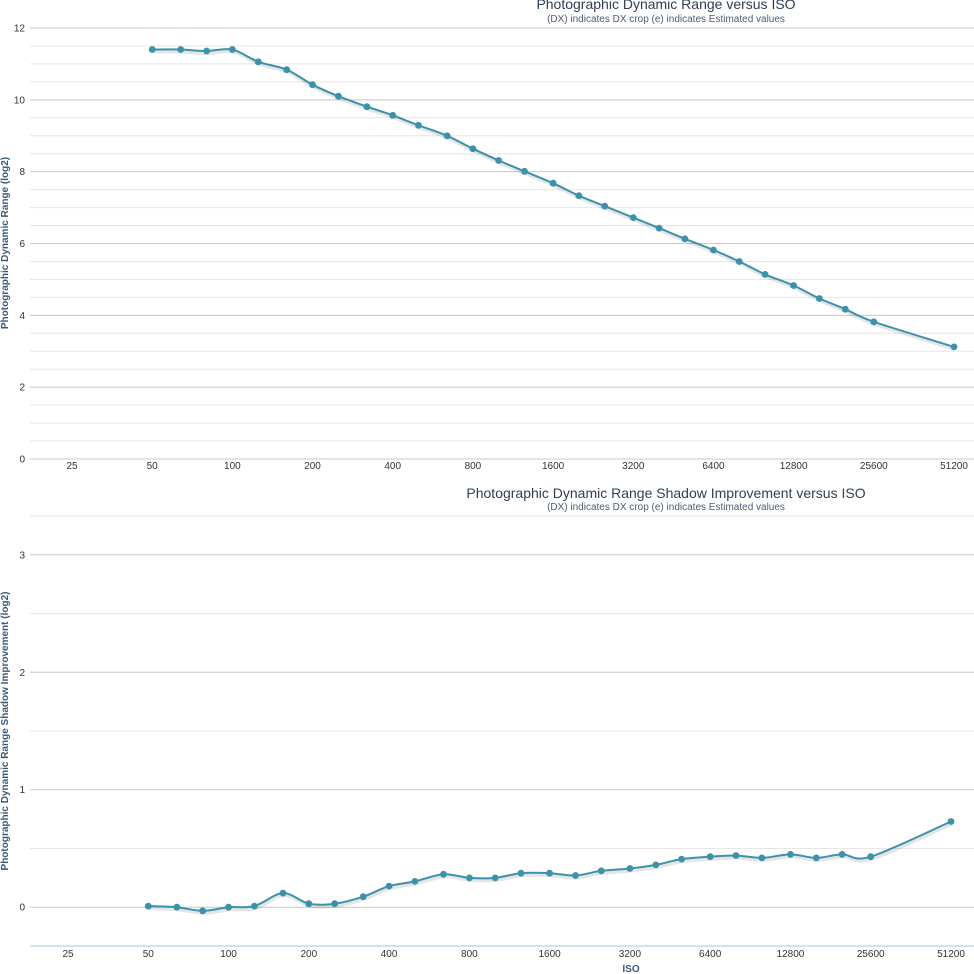 Image resolution: width=974 pixels, height=974 pixels. I want to click on x-tick-label: 50, so click(149, 954).